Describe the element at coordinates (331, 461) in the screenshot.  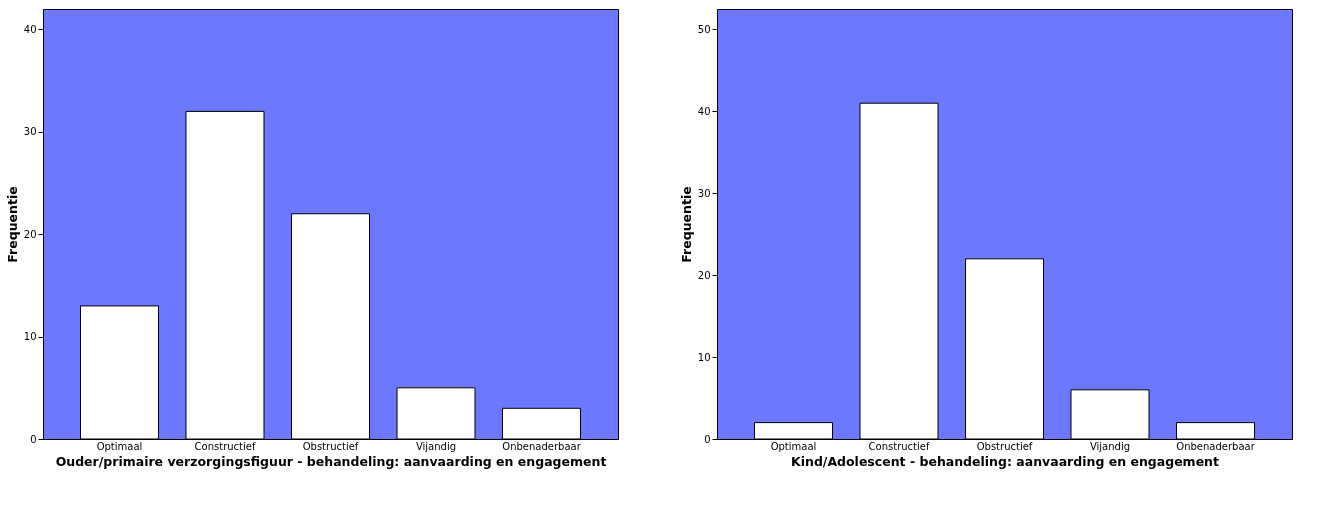
I see `x-axis-title: Ouder/primaire verzorgingsfiguur - behandeling: aanvaarding en engagement` at that location.